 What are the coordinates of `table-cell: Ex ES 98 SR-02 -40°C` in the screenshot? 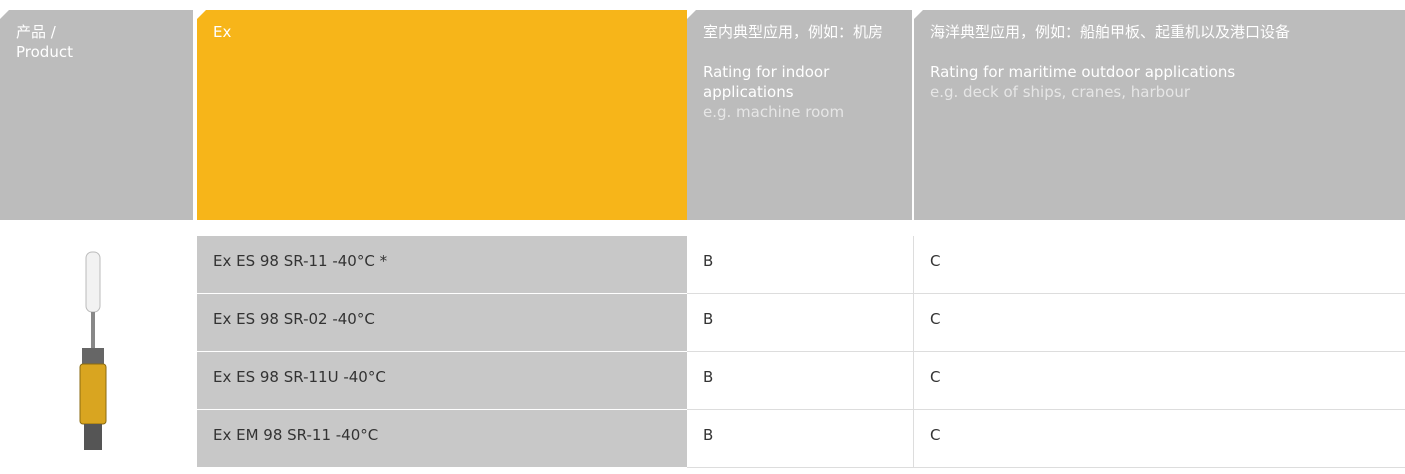 It's located at (442, 323).